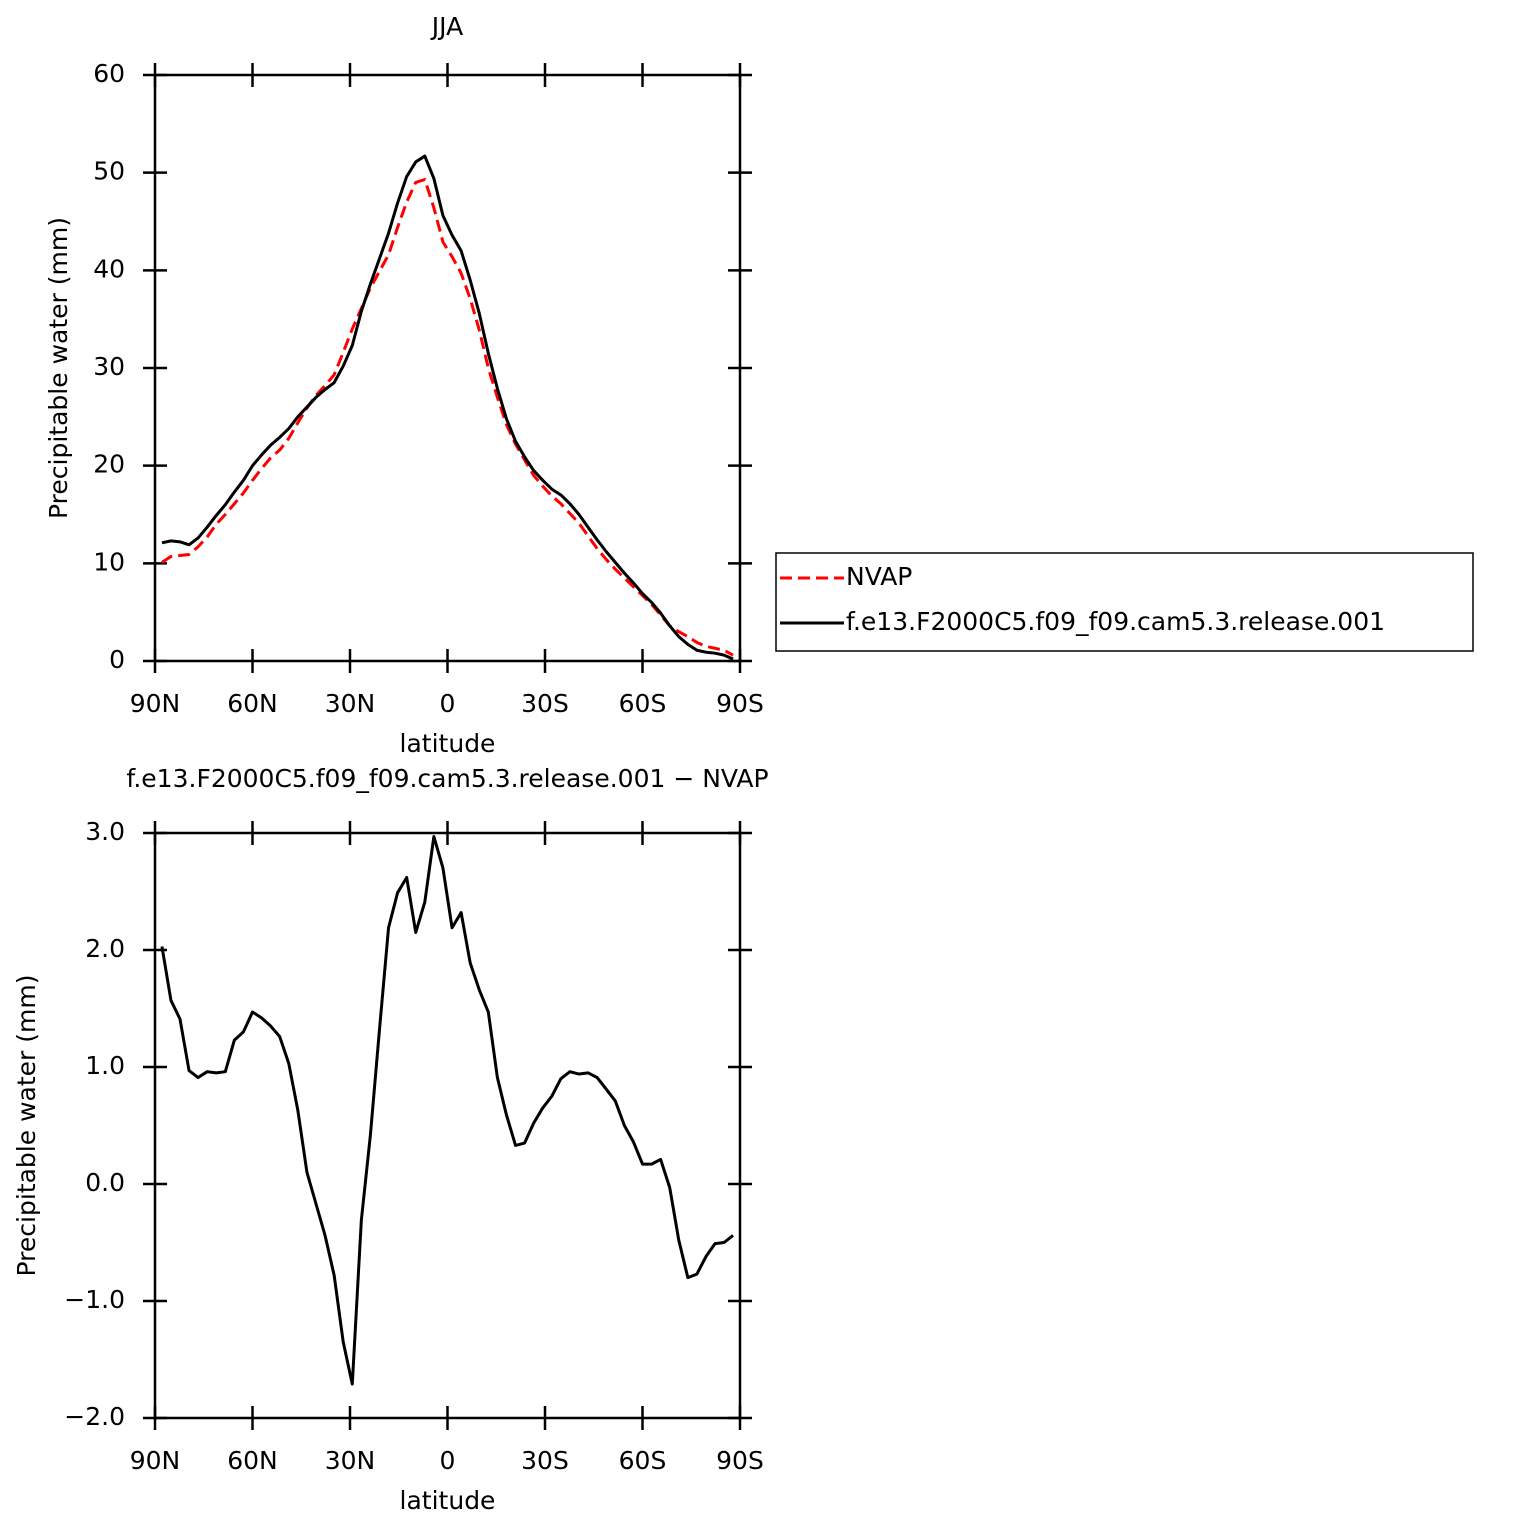  Describe the element at coordinates (1115, 621) in the screenshot. I see `legend-label: f.e13.F2000C5.f09_f09.cam5.3.release.001` at that location.